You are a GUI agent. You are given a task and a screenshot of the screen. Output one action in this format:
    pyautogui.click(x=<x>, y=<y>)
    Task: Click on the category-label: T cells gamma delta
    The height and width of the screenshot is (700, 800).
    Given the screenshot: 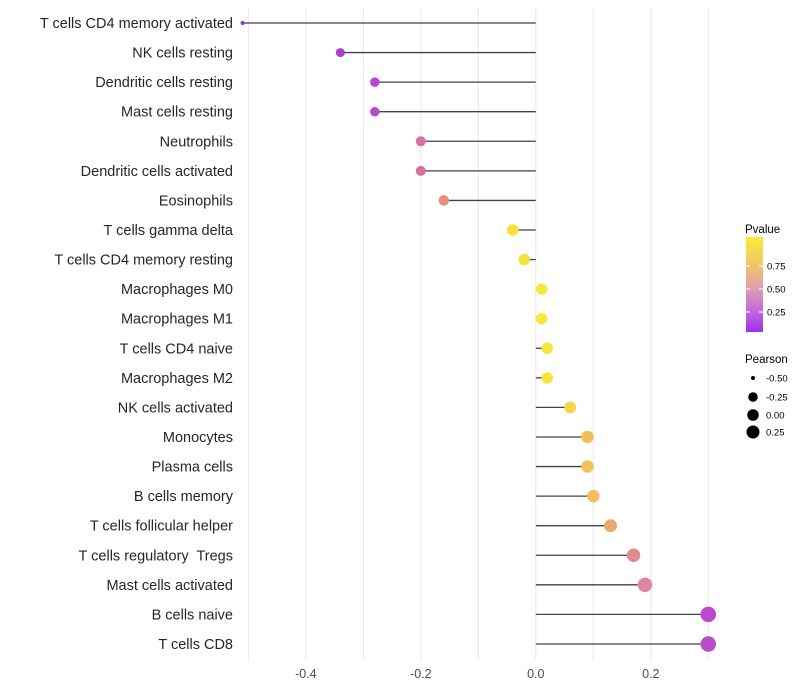 What is the action you would take?
    pyautogui.click(x=169, y=231)
    